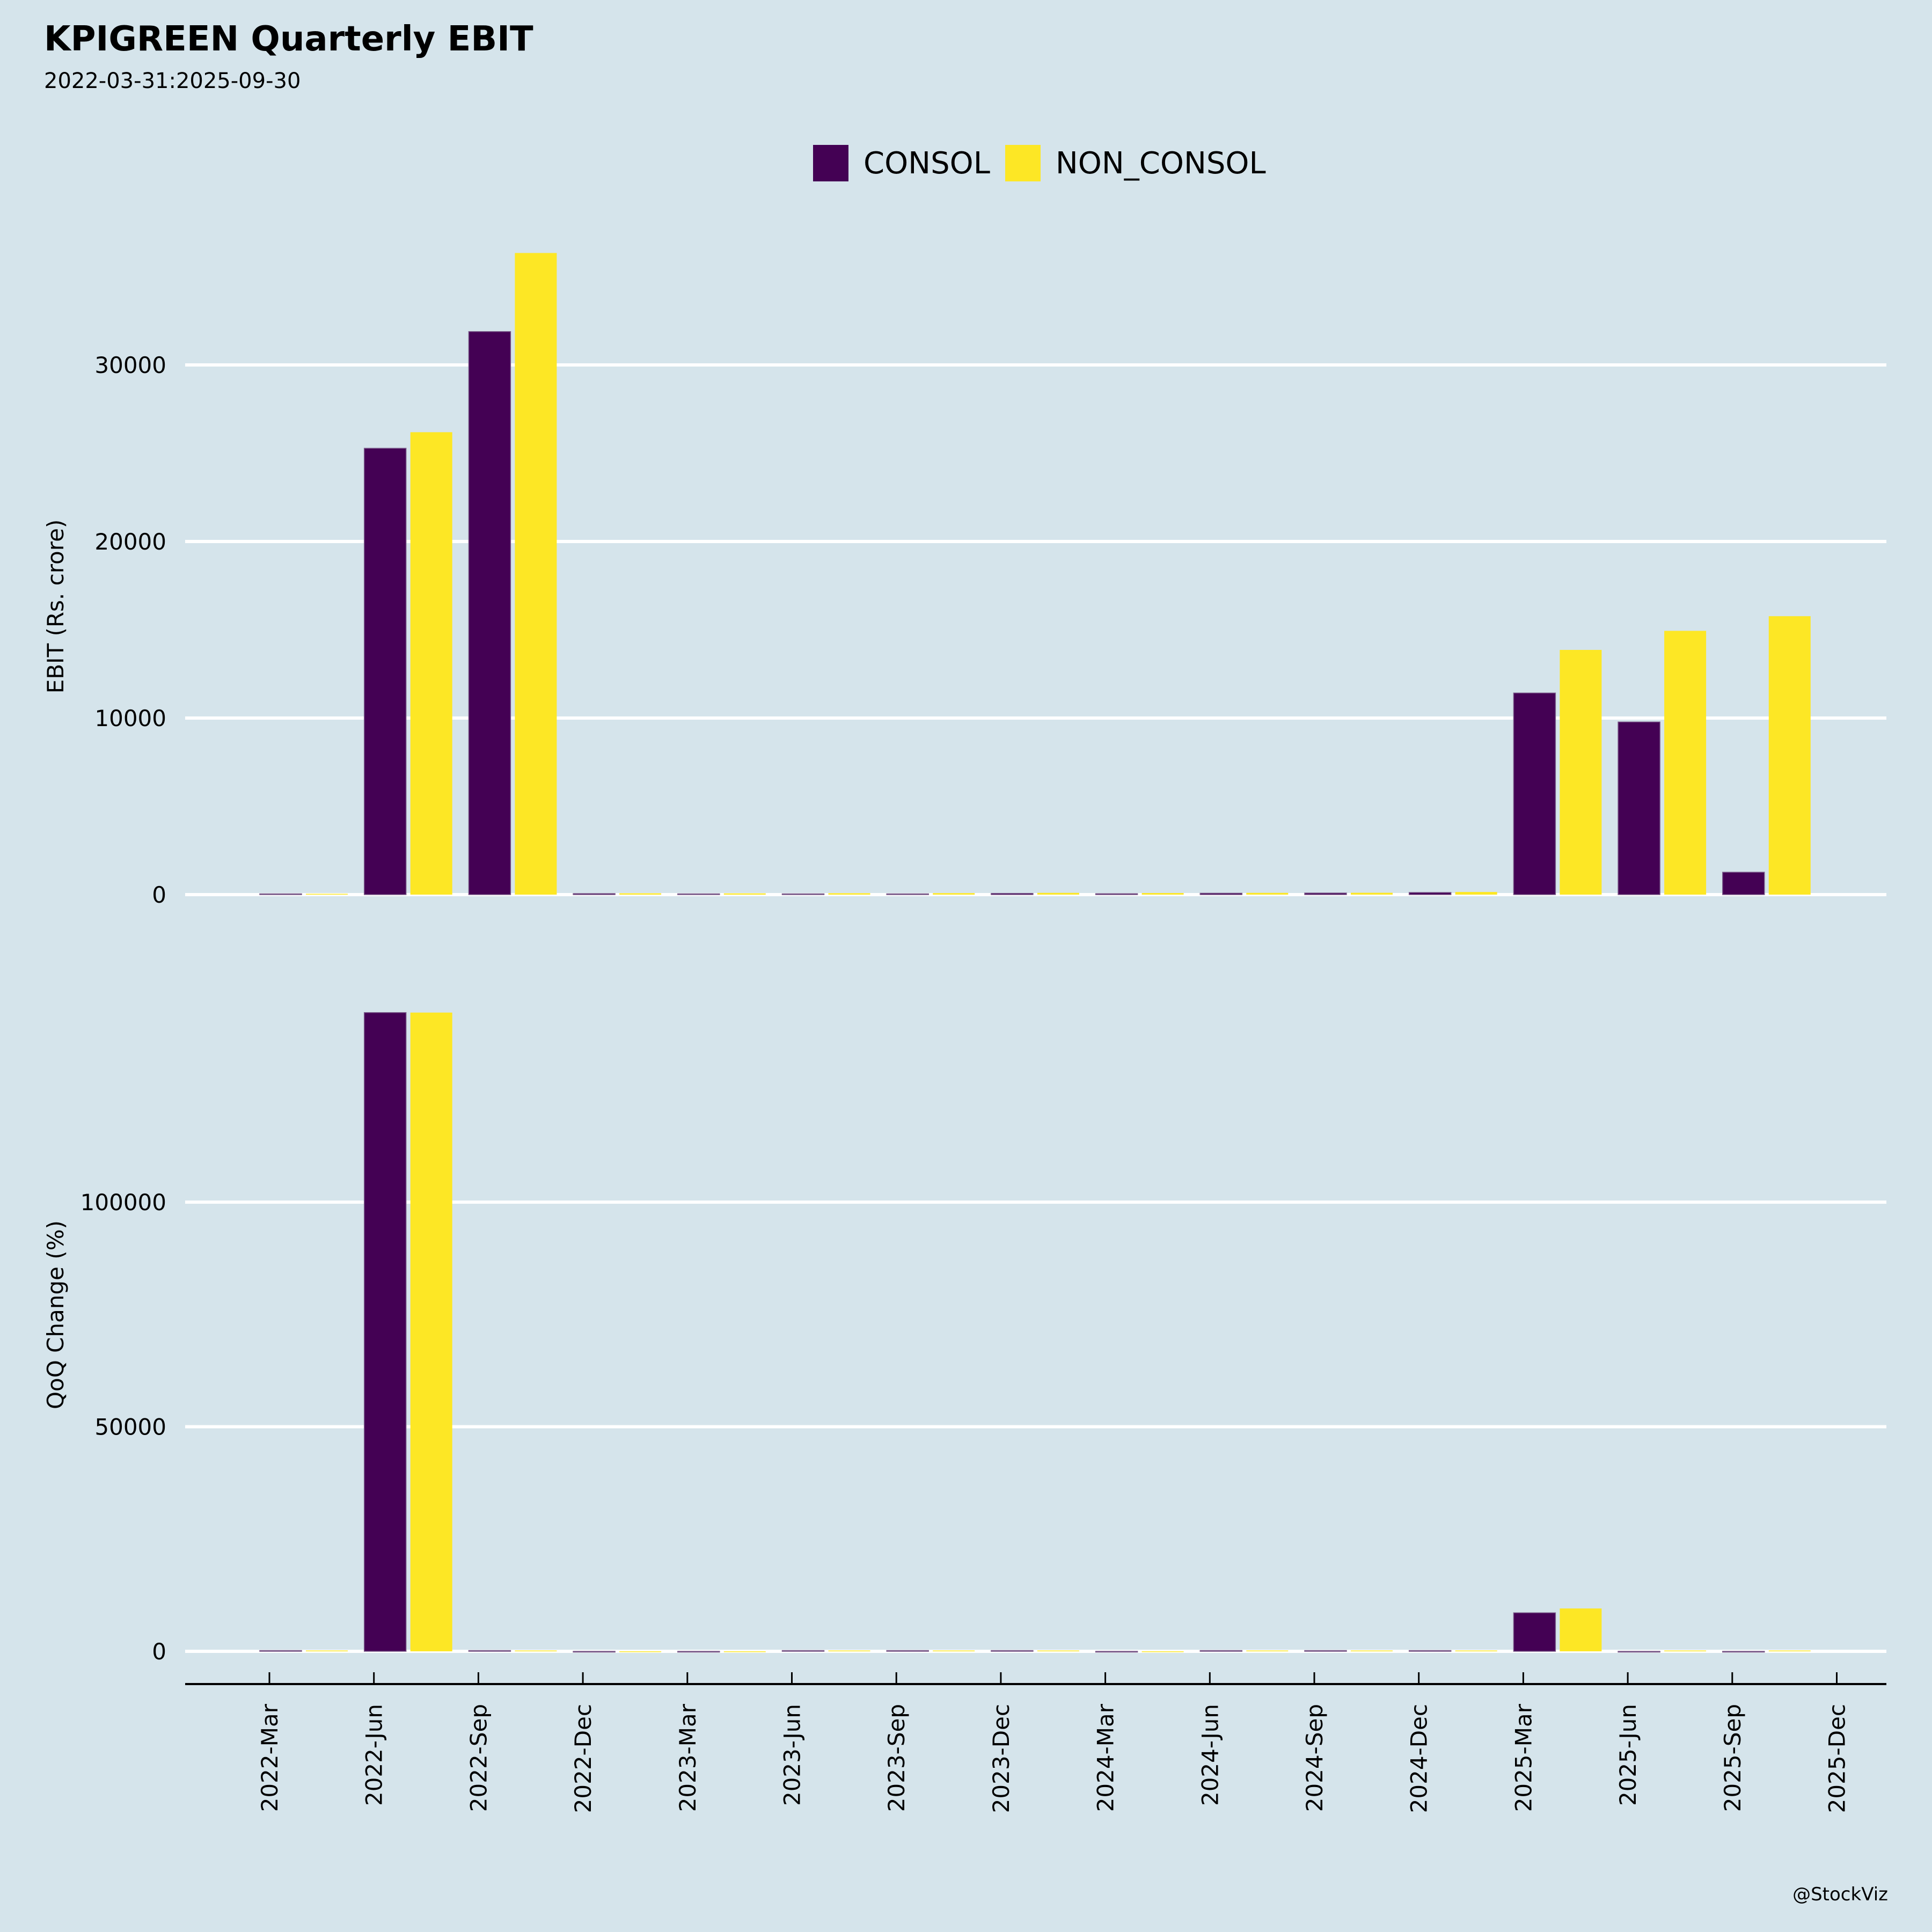  I want to click on x-tick-label: 2023-Sep, so click(896, 1758).